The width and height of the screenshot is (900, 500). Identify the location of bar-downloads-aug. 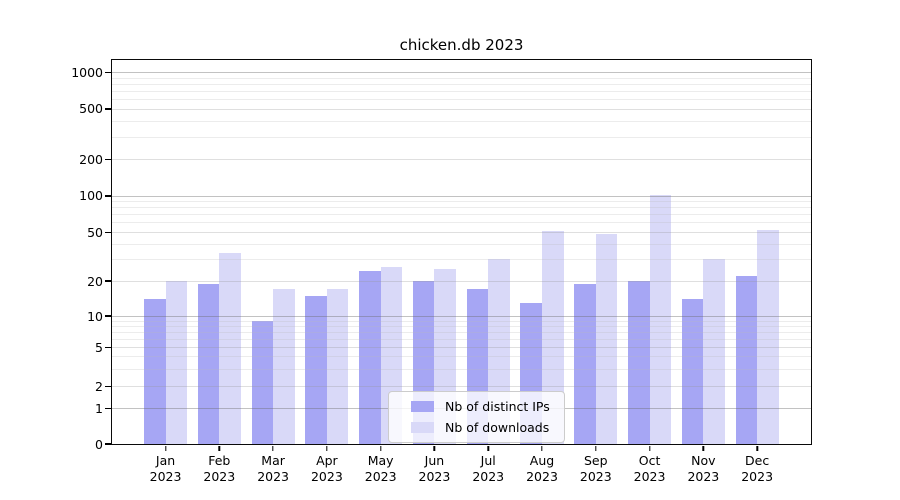
(553, 337).